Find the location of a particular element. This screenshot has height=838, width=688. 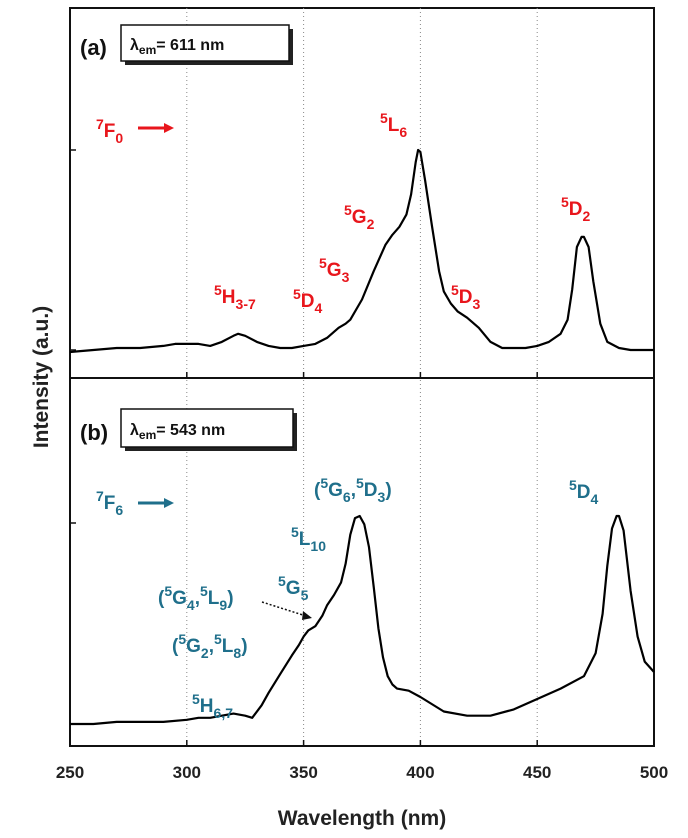

annotation-5D3: 5D3 is located at coordinates (466, 297).